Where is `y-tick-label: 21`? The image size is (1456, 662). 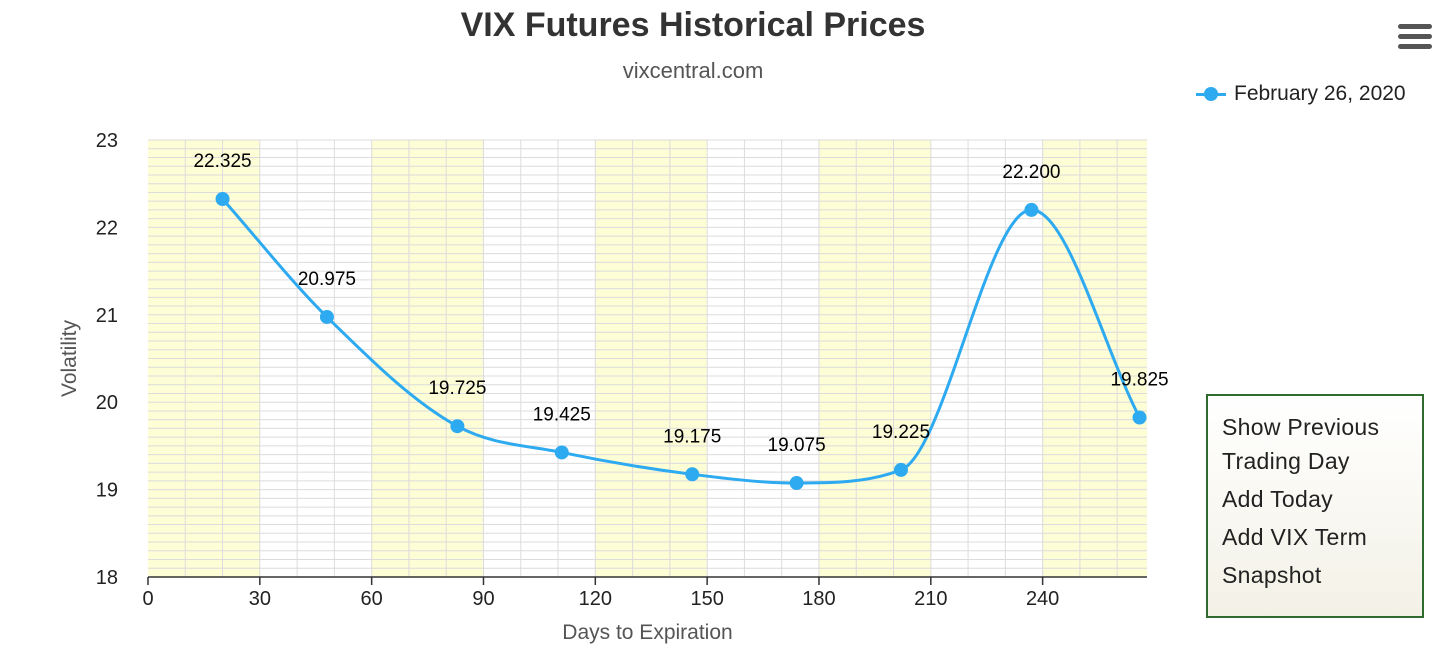
y-tick-label: 21 is located at coordinates (107, 316).